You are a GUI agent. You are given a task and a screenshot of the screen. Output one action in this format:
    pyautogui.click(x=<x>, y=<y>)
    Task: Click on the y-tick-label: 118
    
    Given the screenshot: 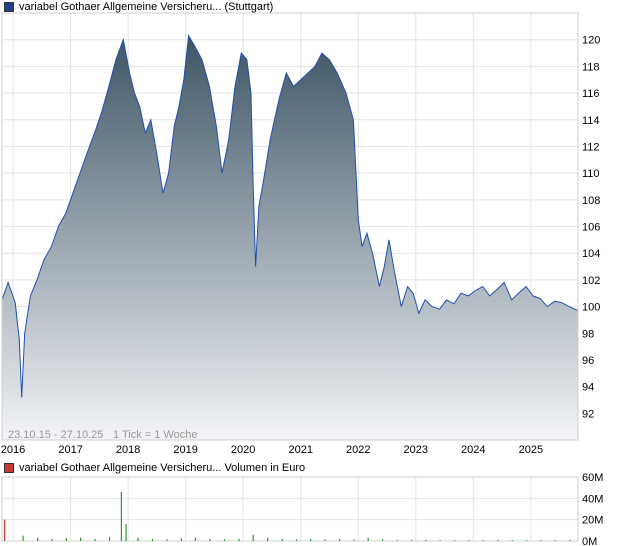 What is the action you would take?
    pyautogui.click(x=591, y=67)
    